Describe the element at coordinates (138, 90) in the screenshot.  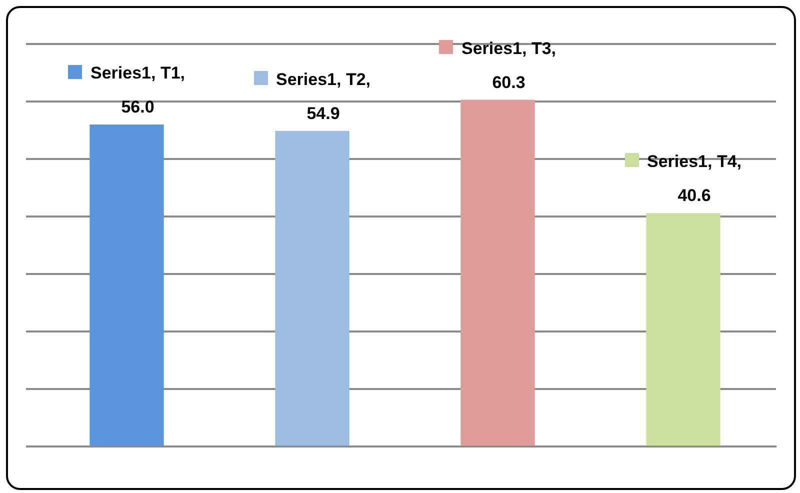
I see `data-label: Series1, T1, 56.0` at that location.